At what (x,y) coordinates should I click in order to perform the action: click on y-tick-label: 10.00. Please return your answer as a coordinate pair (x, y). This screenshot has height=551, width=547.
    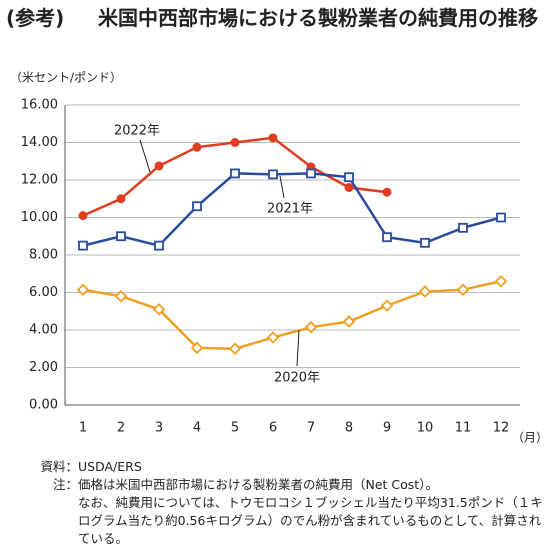
    Looking at the image, I should click on (39, 217).